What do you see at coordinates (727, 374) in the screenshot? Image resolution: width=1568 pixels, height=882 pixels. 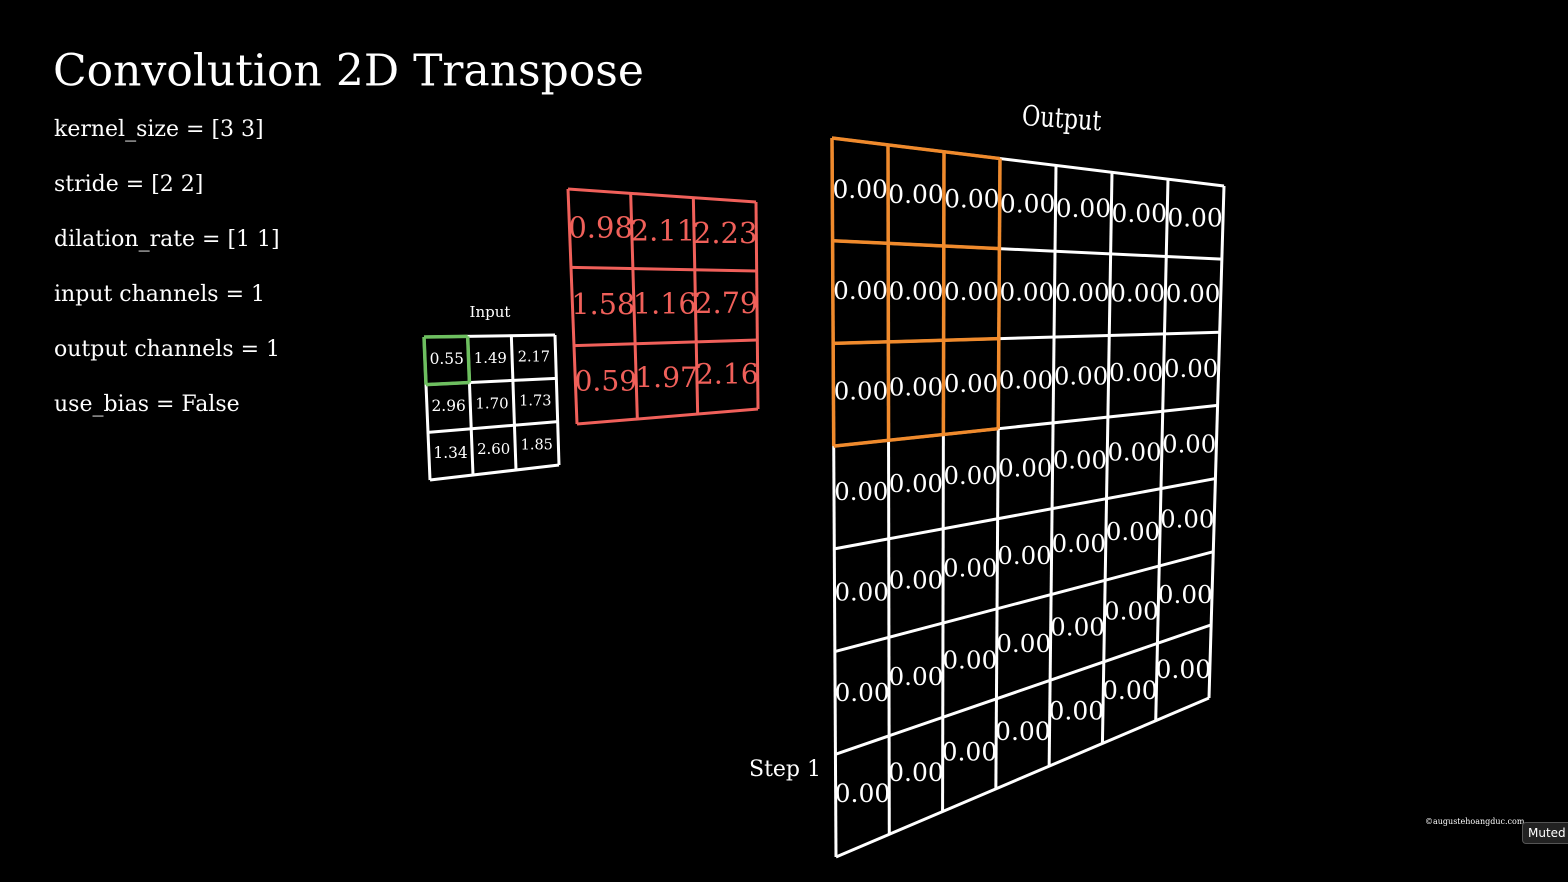 I see `cell-value: 2.16` at bounding box center [727, 374].